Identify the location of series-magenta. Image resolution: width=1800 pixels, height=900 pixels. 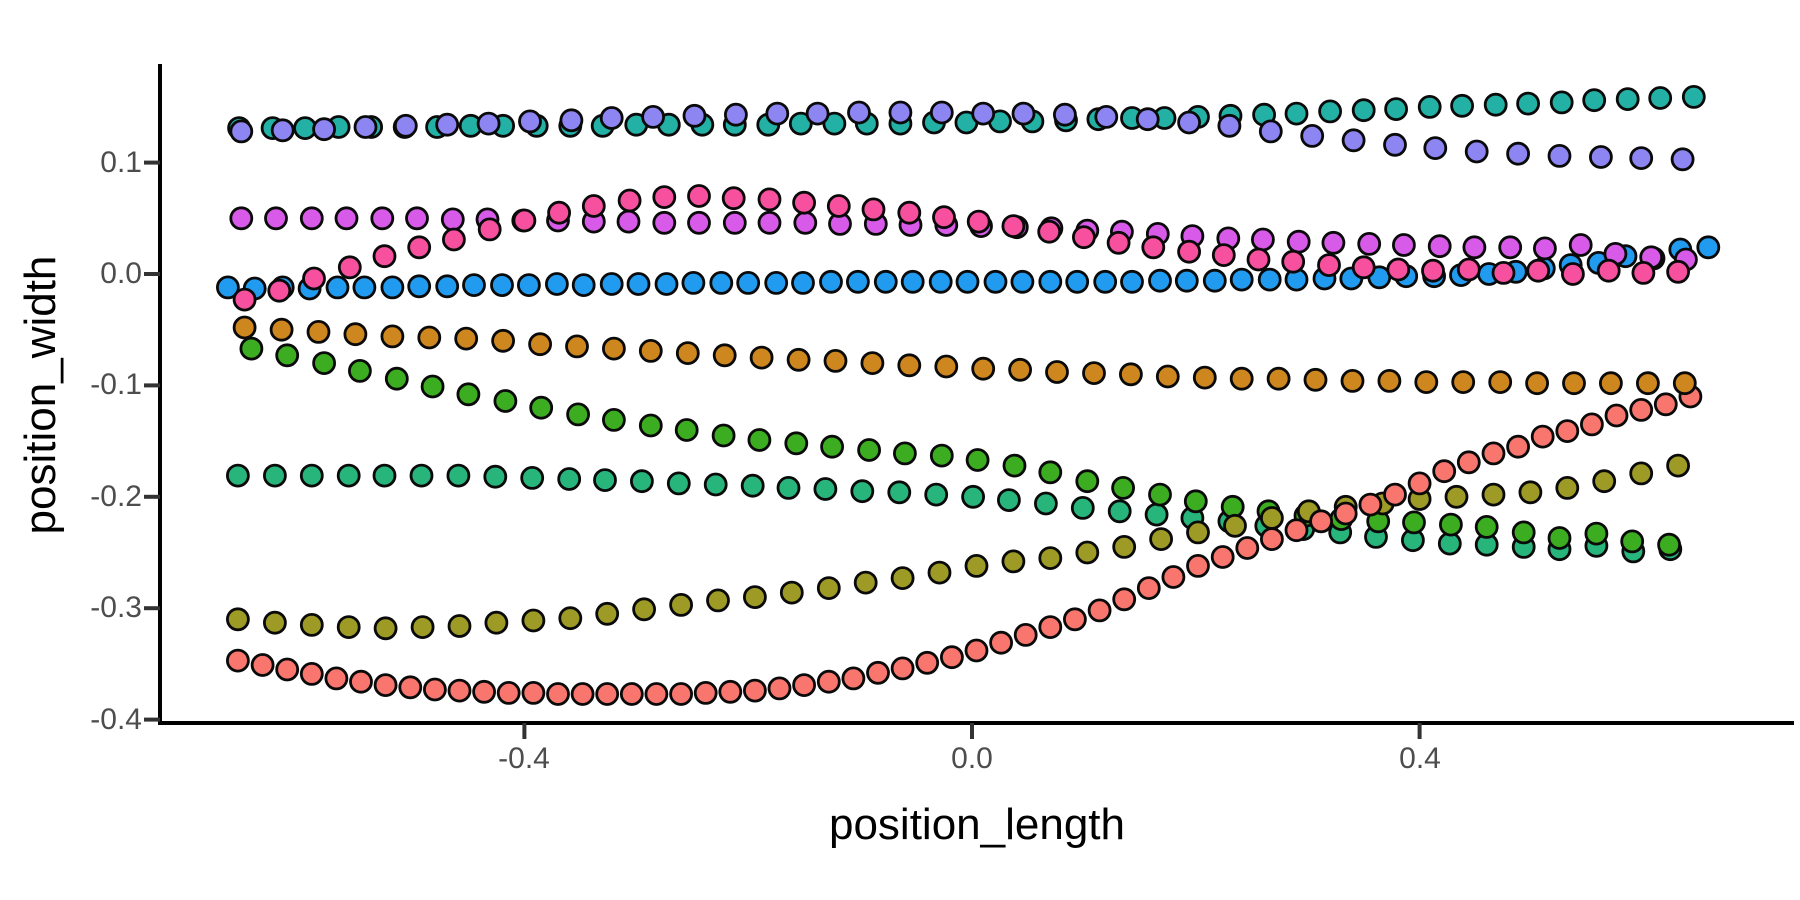
(963, 239).